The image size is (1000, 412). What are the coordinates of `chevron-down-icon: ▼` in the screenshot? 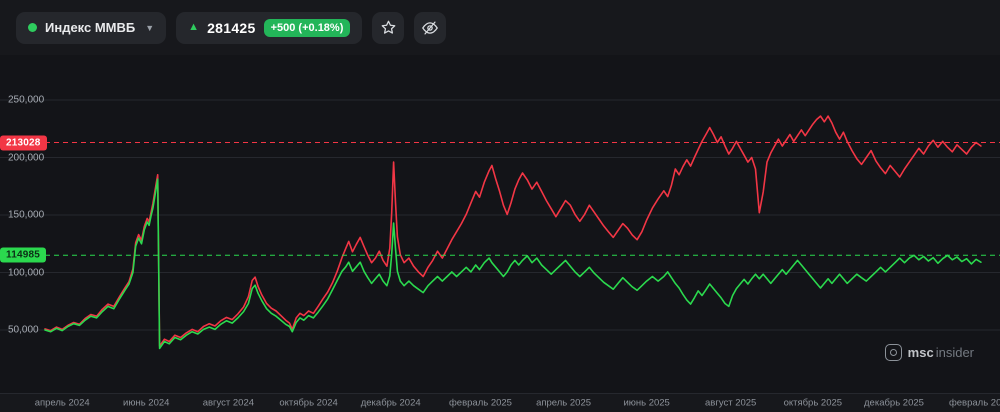 It's located at (150, 27).